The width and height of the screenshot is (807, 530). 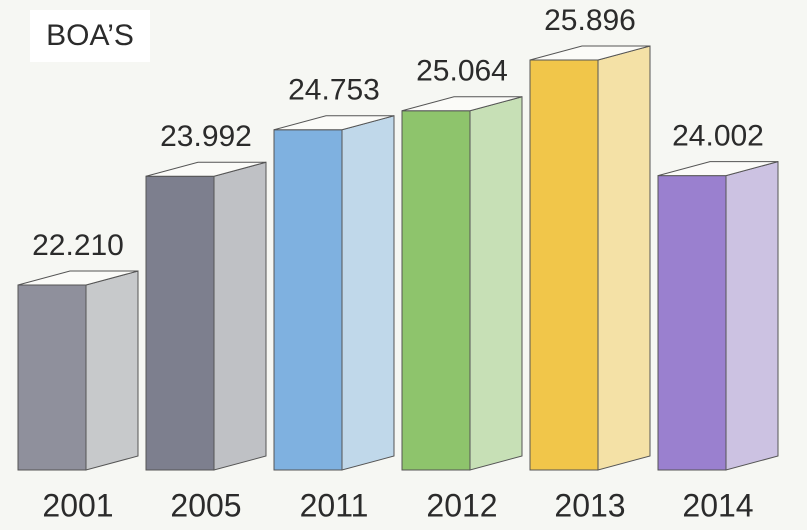 What do you see at coordinates (334, 90) in the screenshot?
I see `value-label: 24.753` at bounding box center [334, 90].